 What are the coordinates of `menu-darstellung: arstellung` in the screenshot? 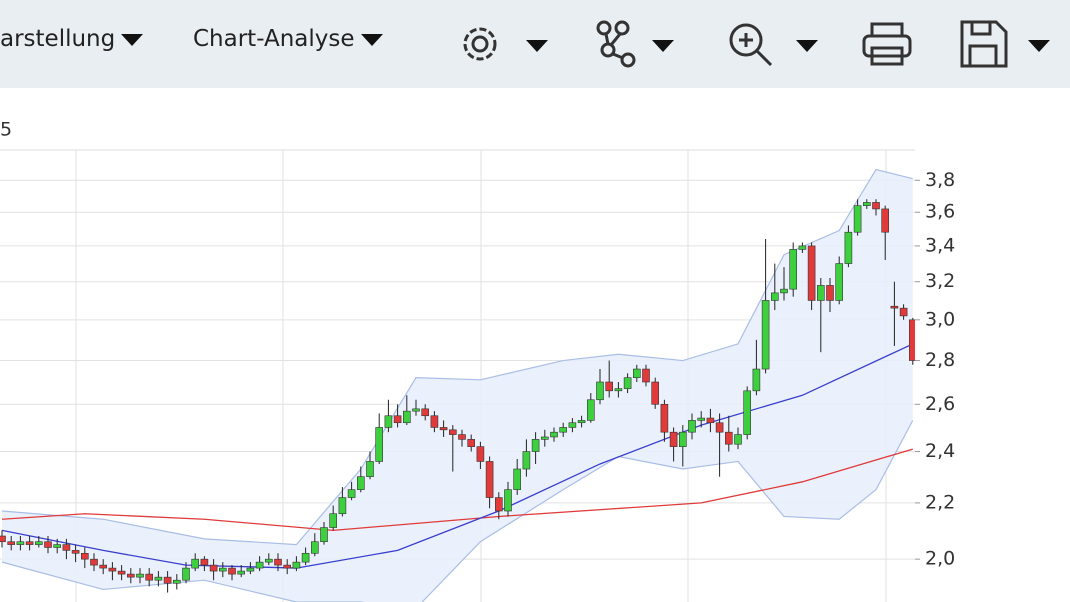 It's located at (72, 39).